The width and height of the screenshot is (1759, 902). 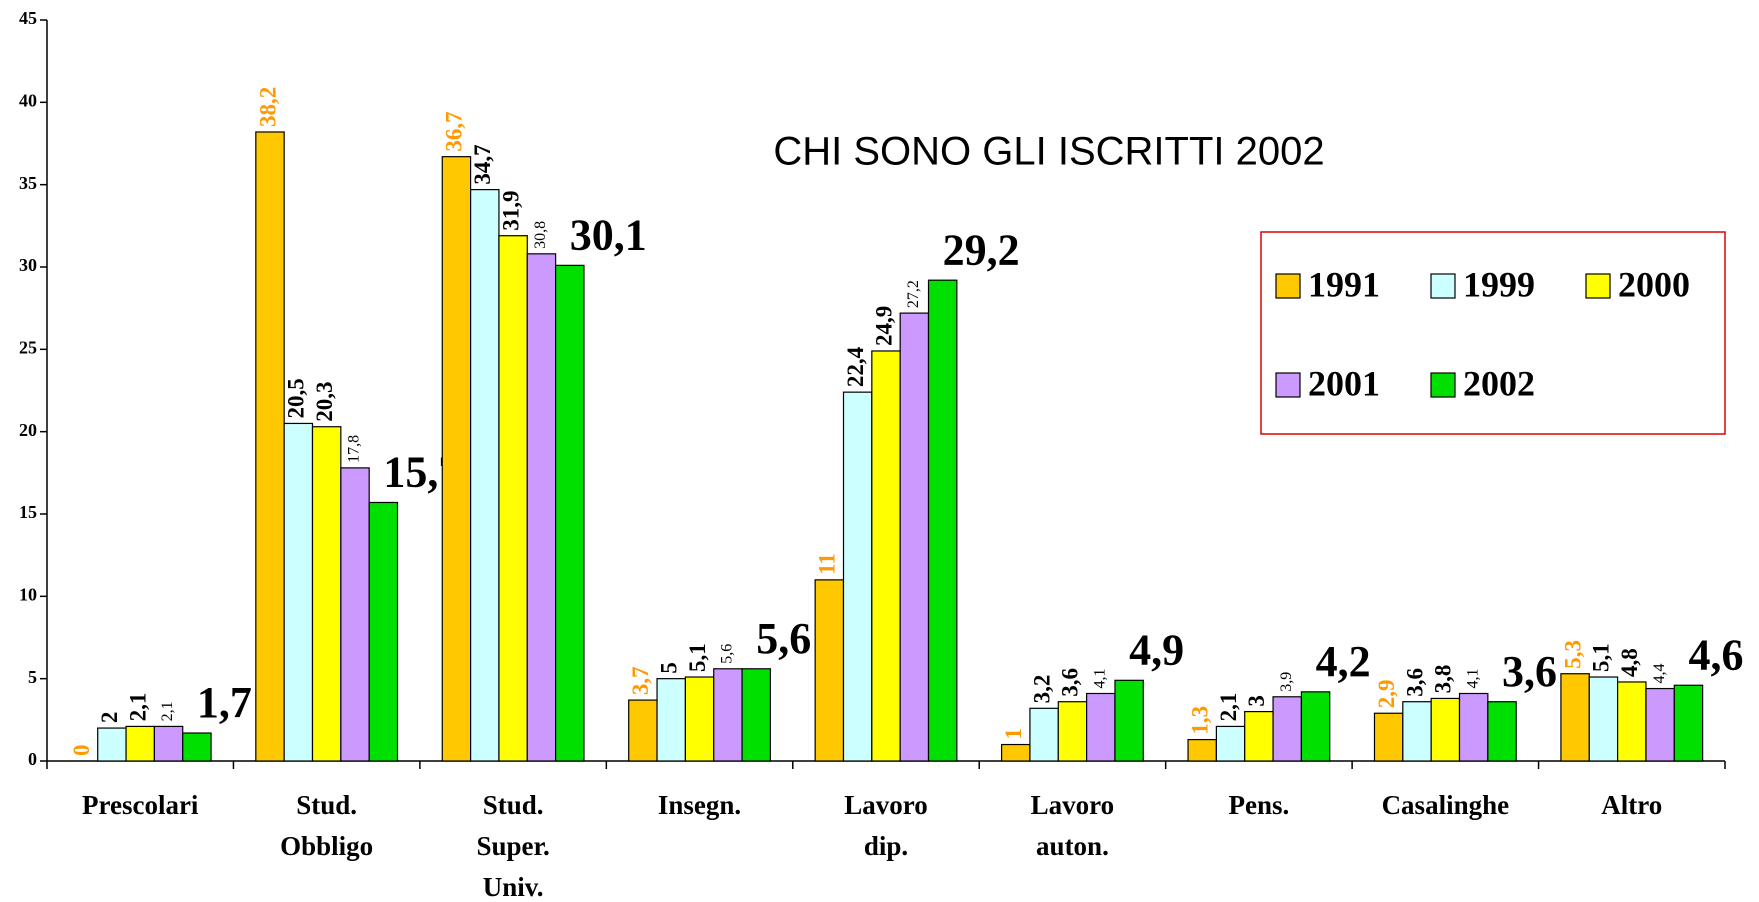 What do you see at coordinates (1286, 682) in the screenshot?
I see `value-label: 3,9` at bounding box center [1286, 682].